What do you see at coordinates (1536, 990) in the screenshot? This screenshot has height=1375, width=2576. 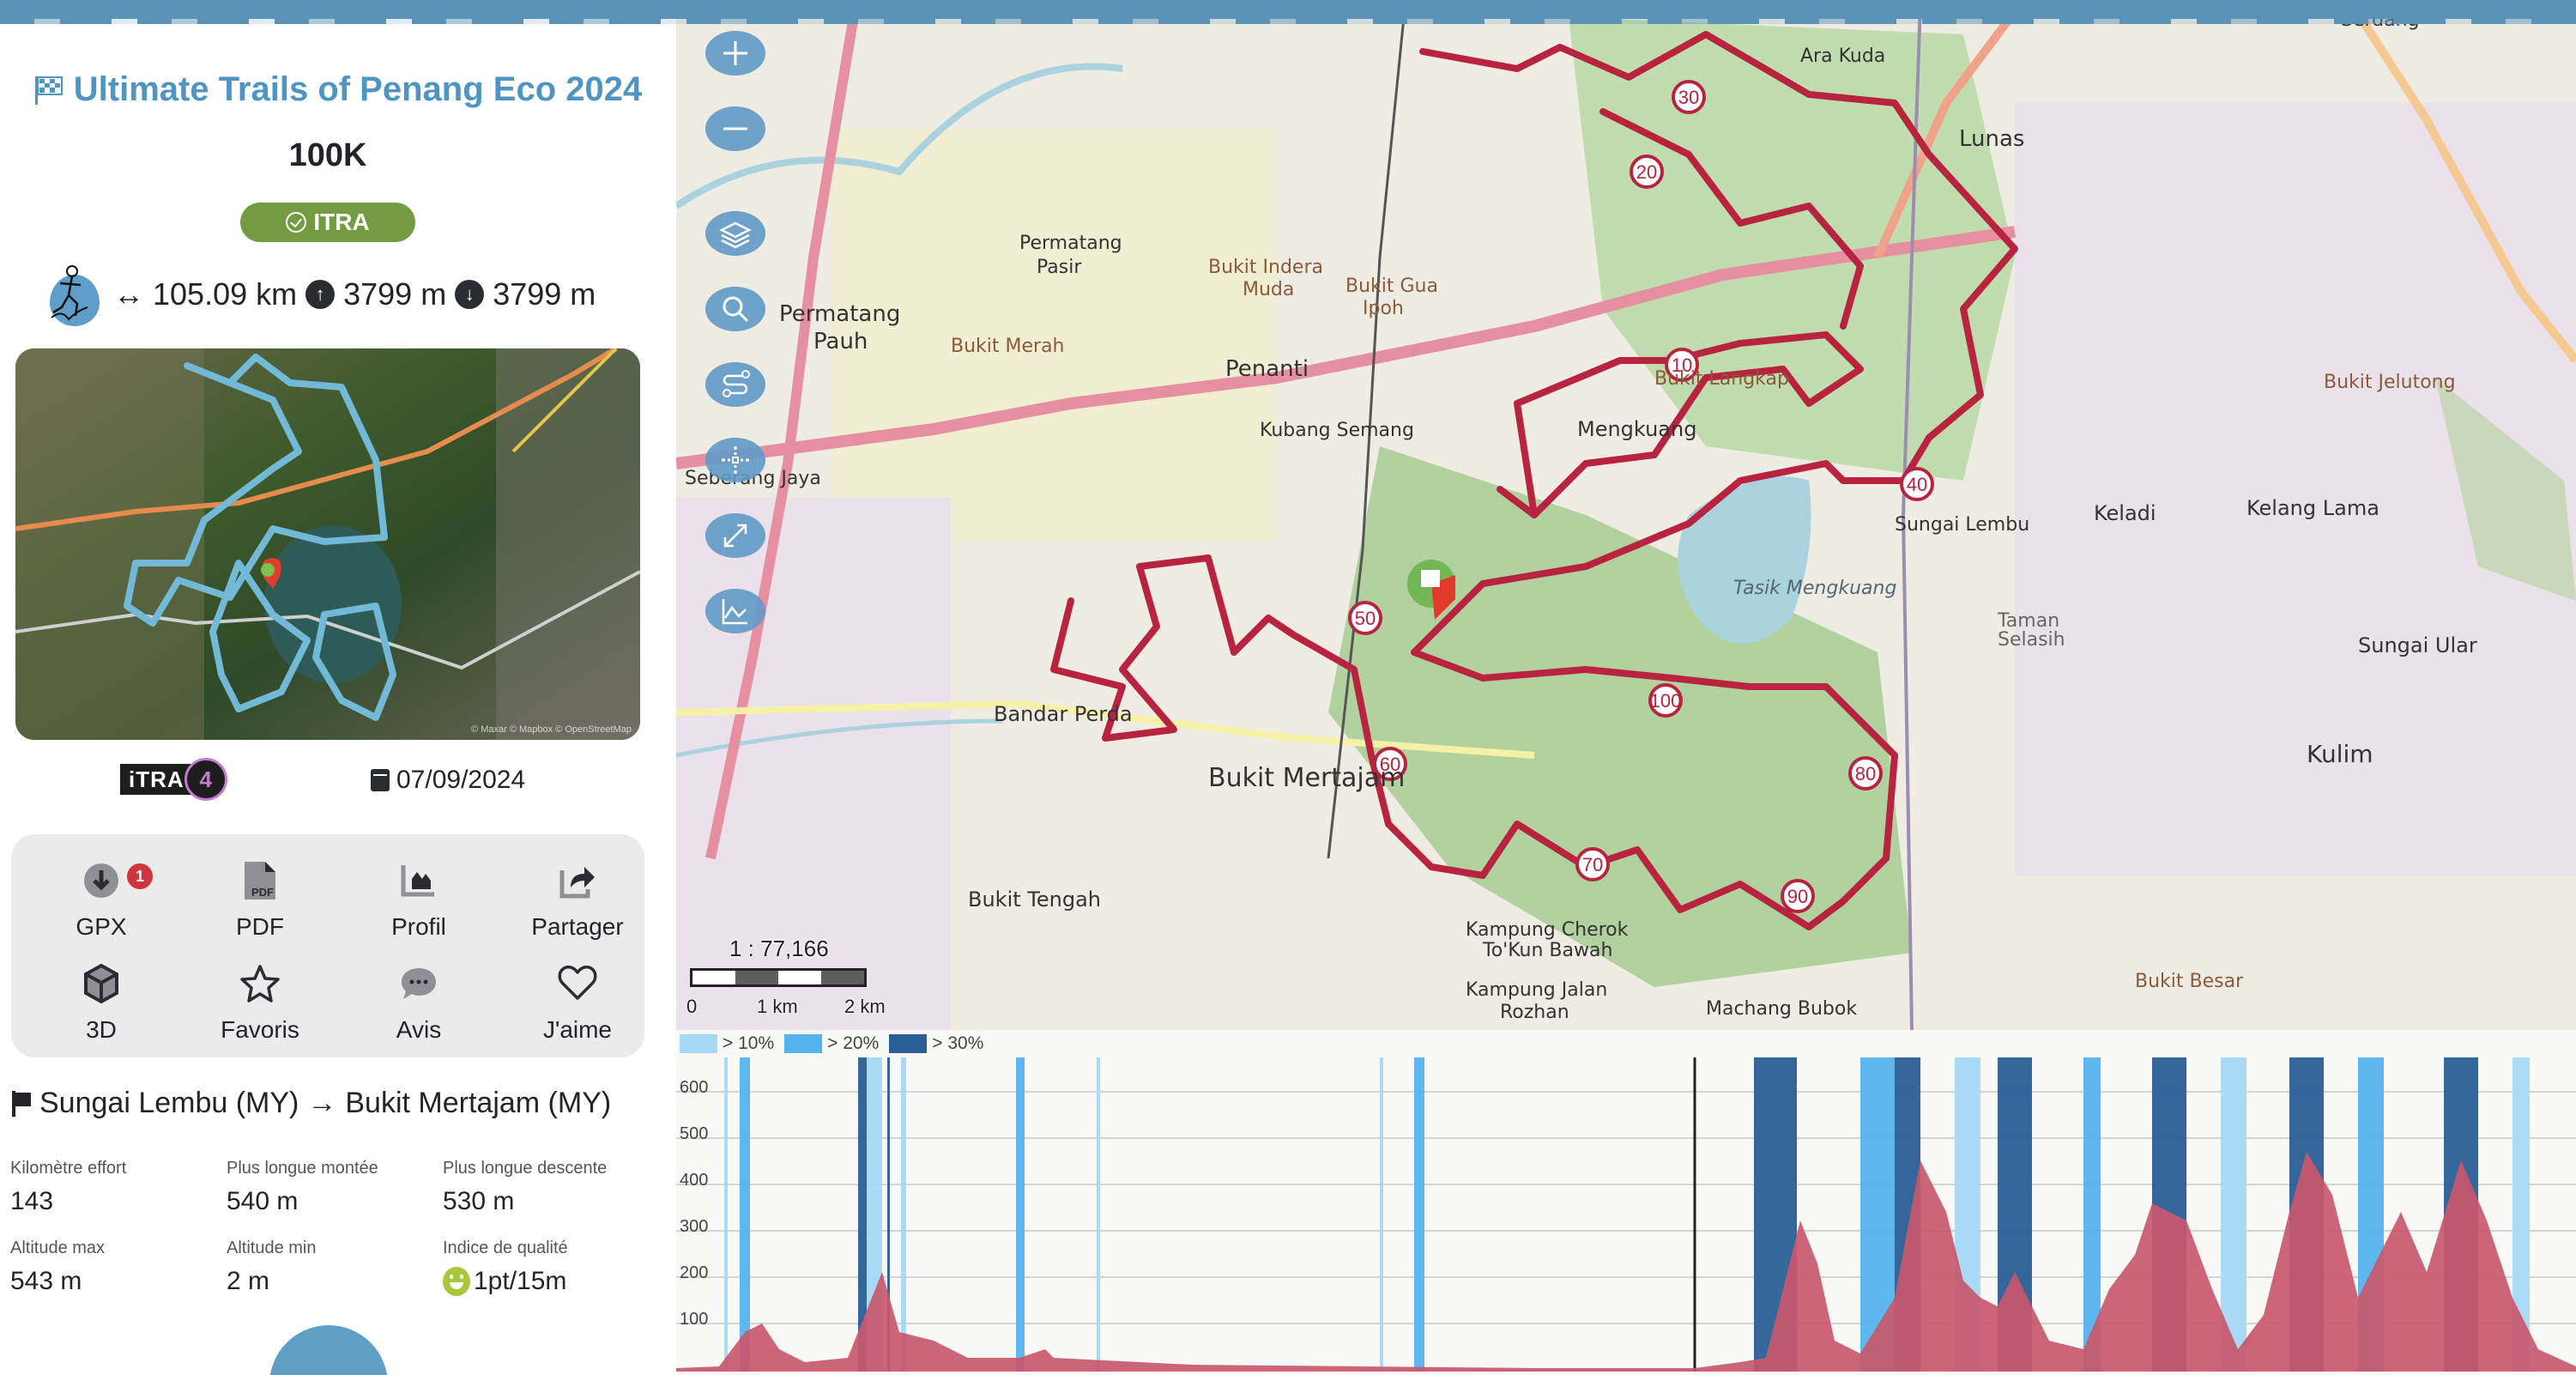 I see `svg-text: Kampung Jalan` at bounding box center [1536, 990].